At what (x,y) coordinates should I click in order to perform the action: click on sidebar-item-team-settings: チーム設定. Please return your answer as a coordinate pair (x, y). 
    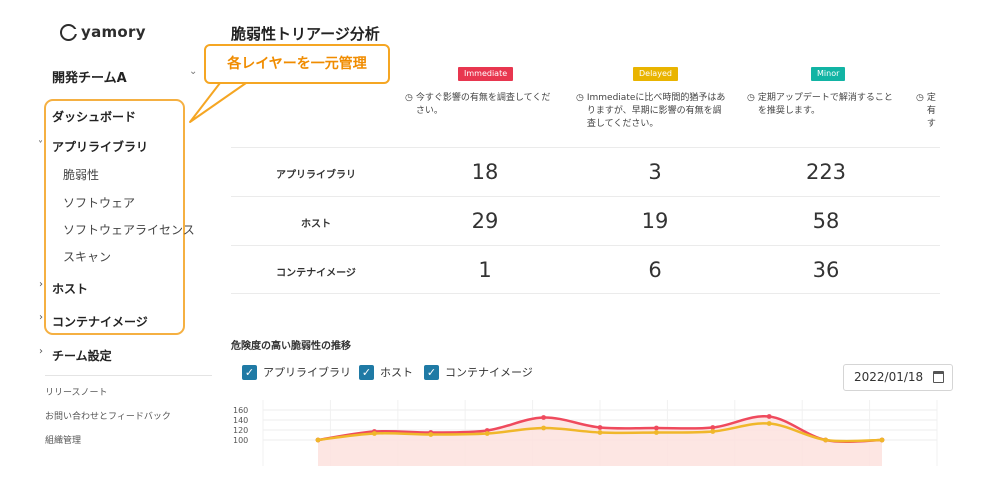
    Looking at the image, I should click on (82, 356).